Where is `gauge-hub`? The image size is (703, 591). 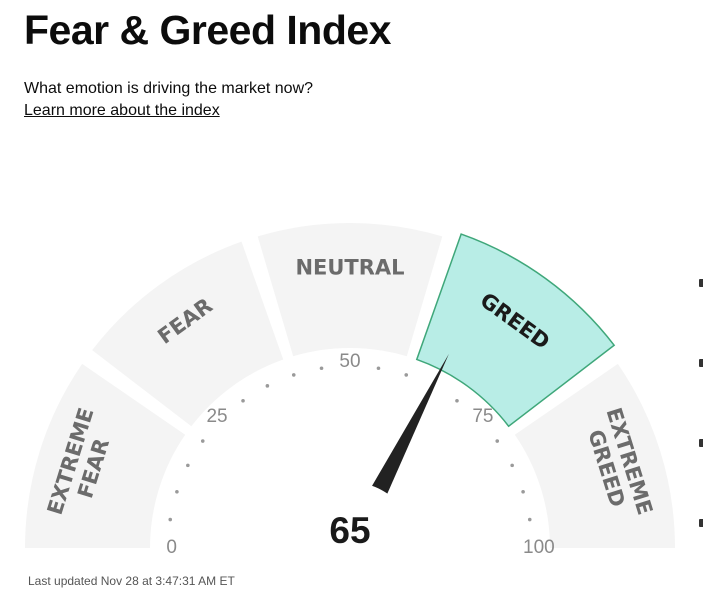 gauge-hub is located at coordinates (350, 536).